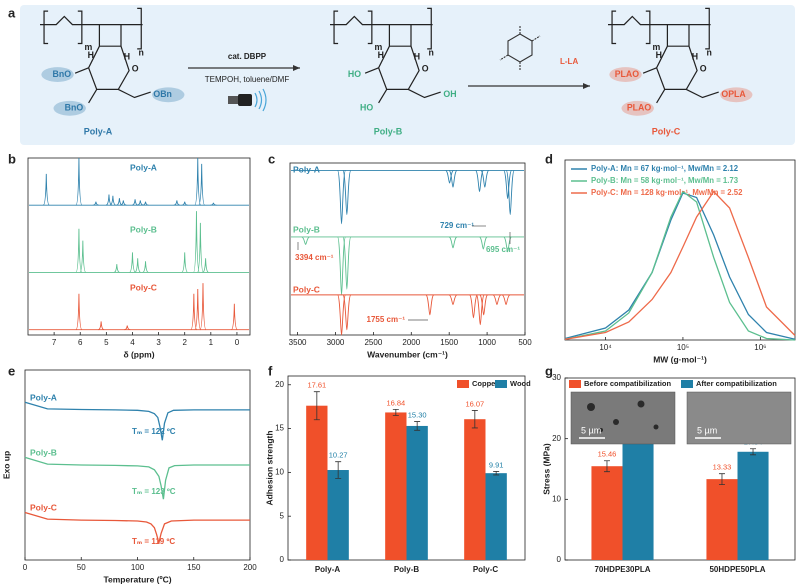 The height and width of the screenshot is (587, 800). Describe the element at coordinates (395, 402) in the screenshot. I see `value-label: 16.84` at that location.